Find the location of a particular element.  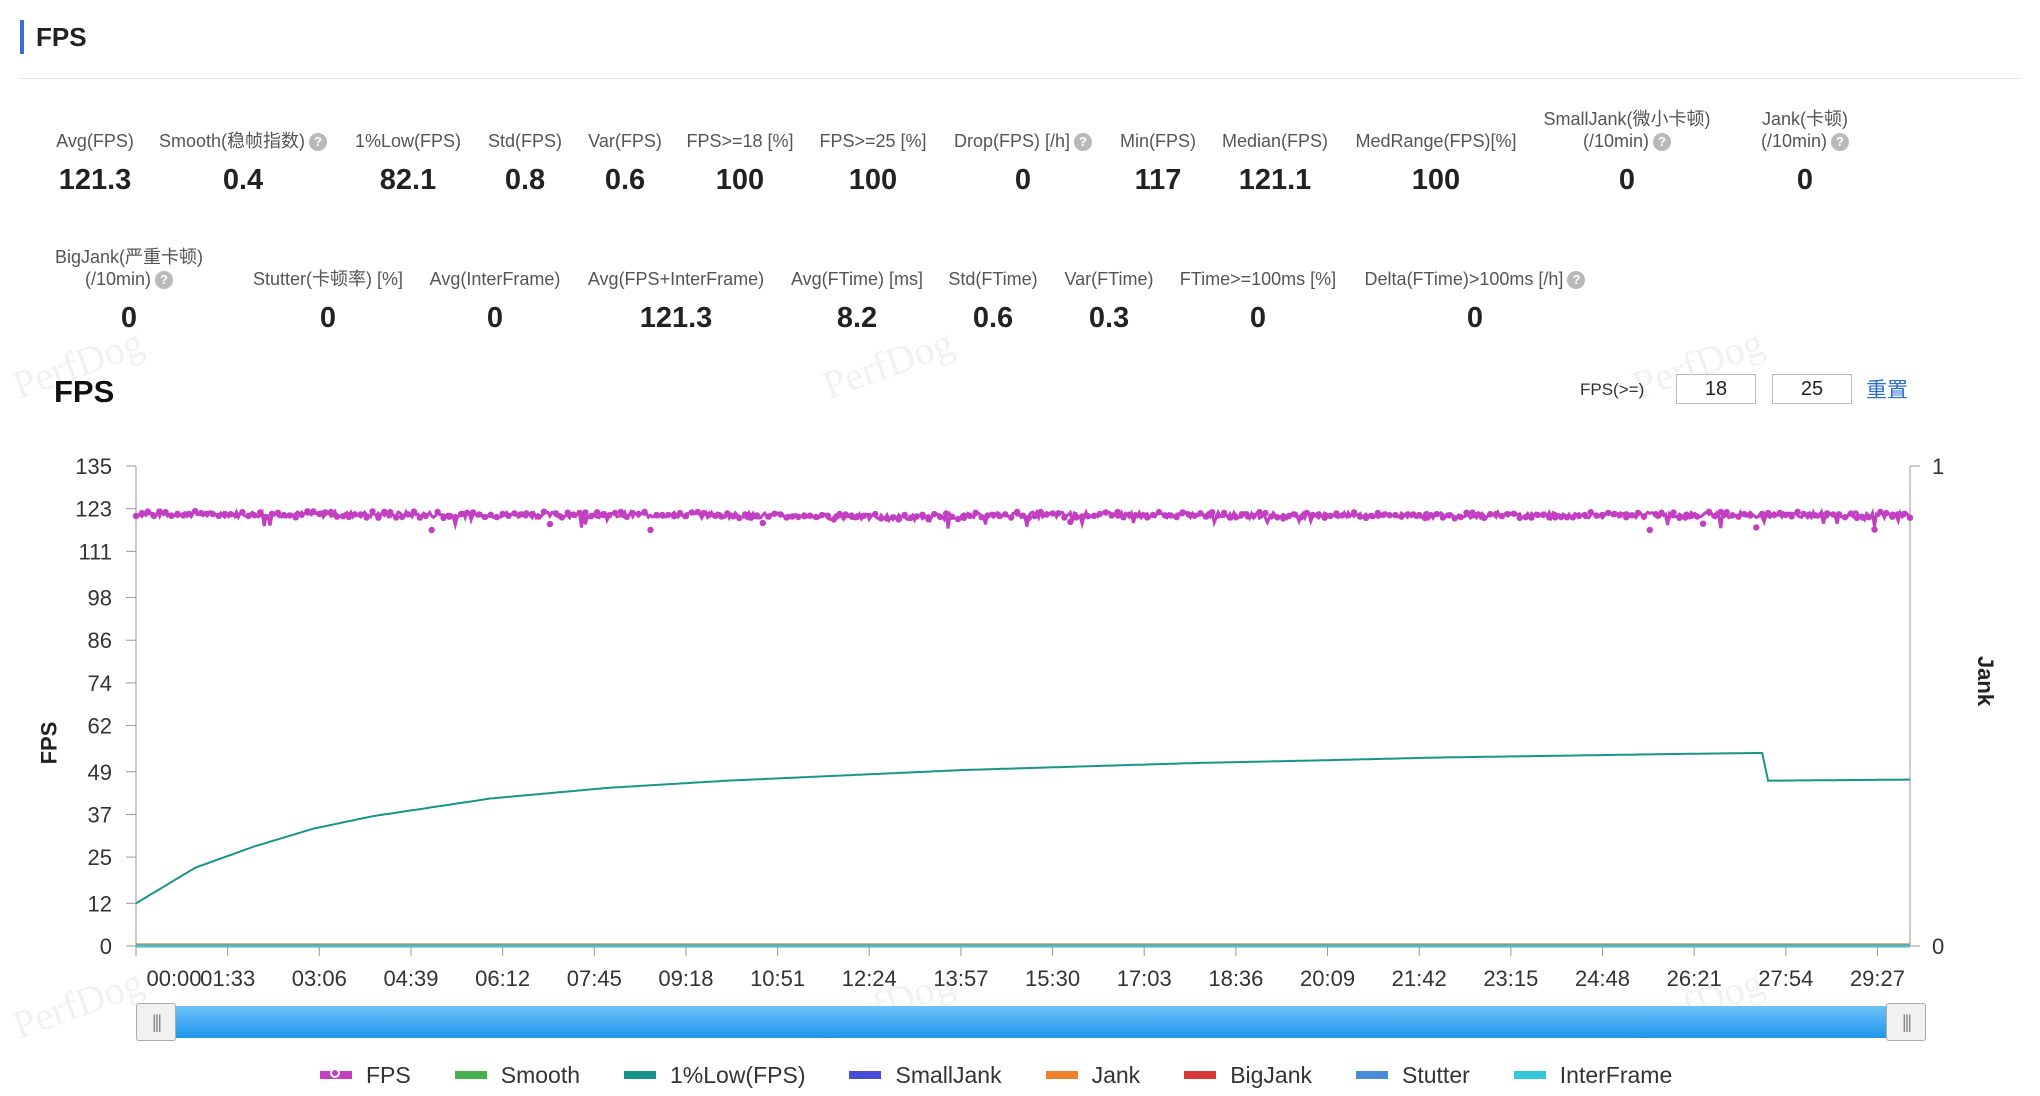

reset-button: 重置 is located at coordinates (1887, 390).